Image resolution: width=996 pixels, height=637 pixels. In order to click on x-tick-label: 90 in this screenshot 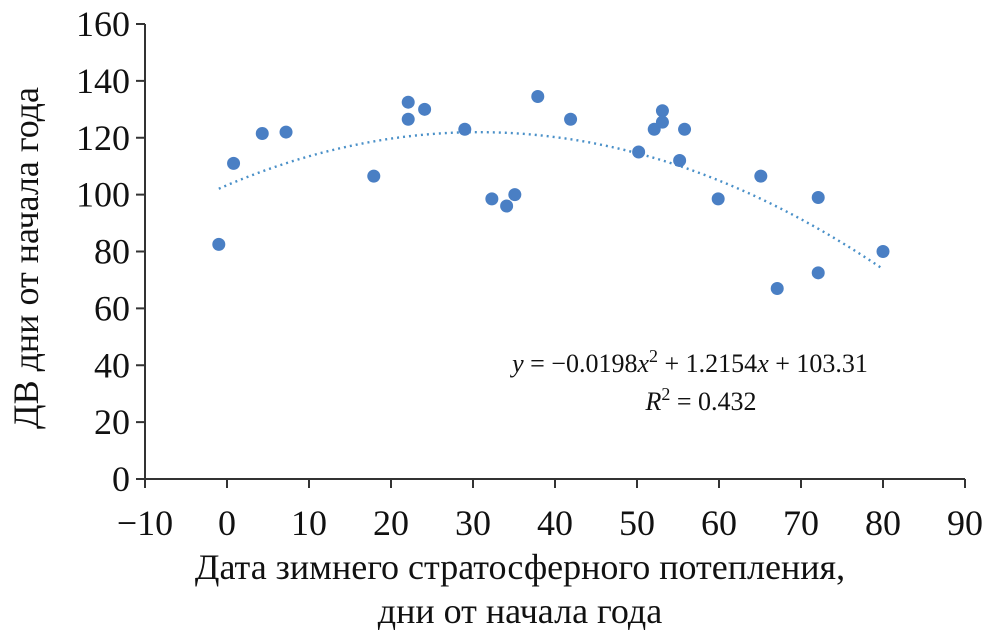, I will do `click(965, 523)`.